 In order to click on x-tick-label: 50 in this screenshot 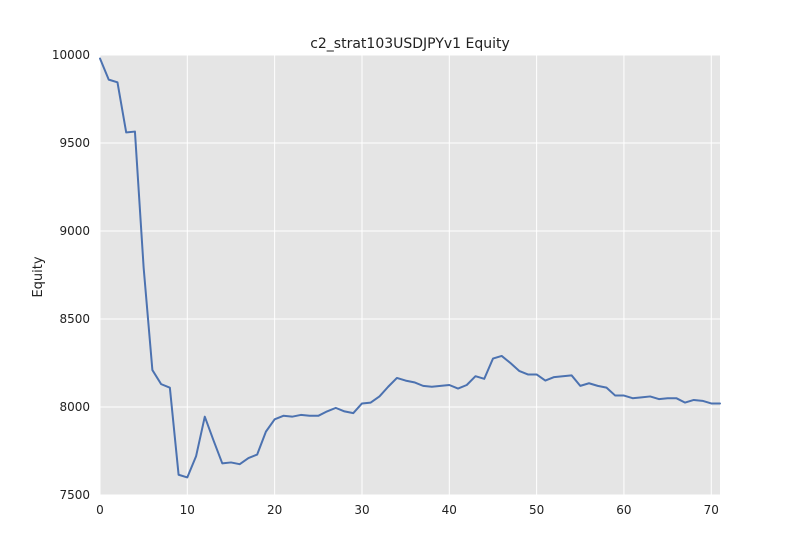, I will do `click(536, 510)`.